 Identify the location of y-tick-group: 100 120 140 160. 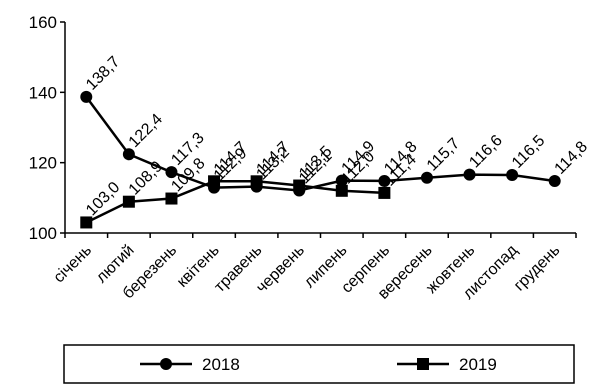
(47, 128).